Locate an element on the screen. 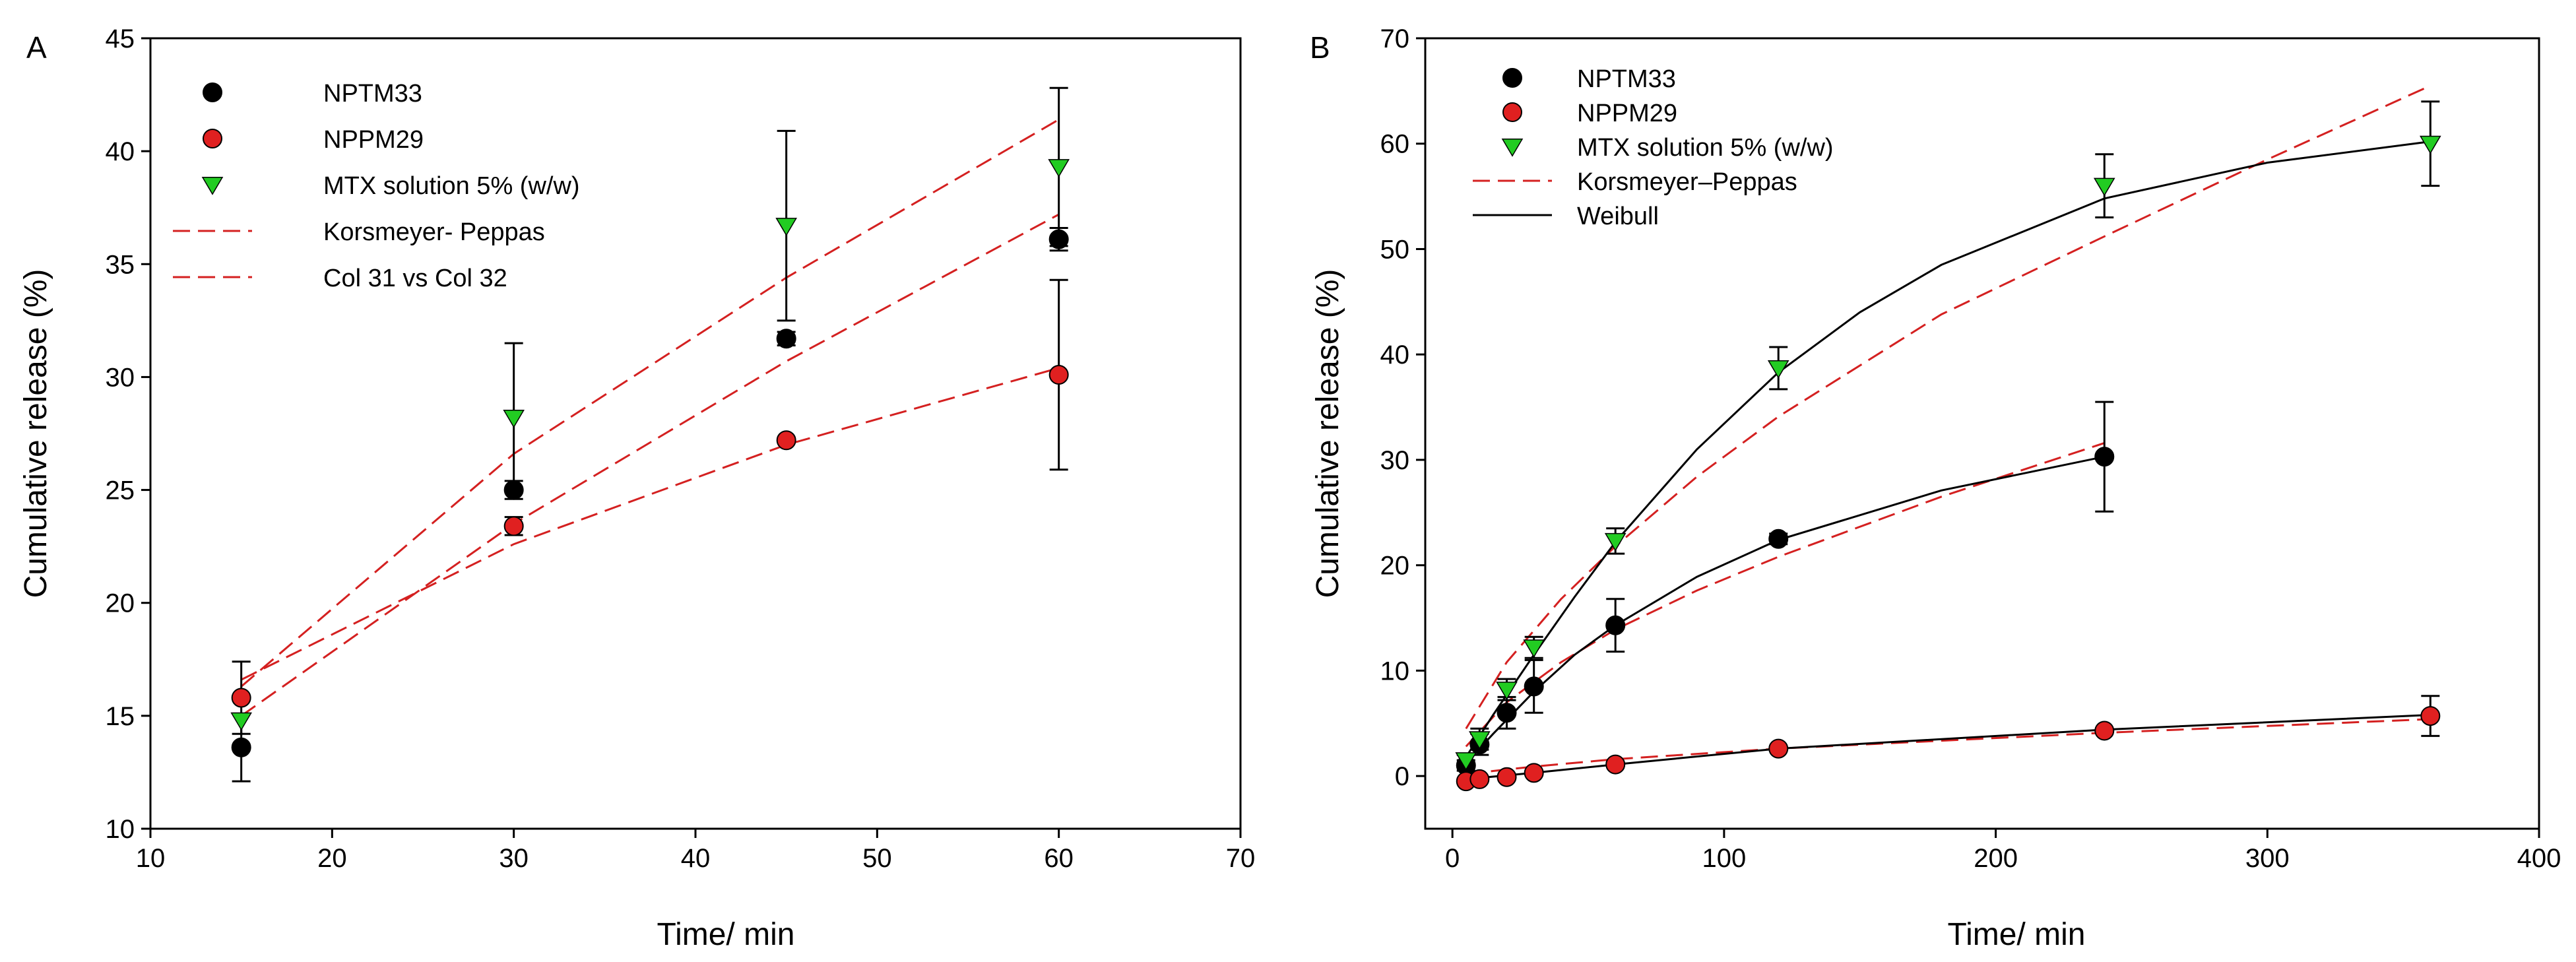 This screenshot has width=2576, height=962. legend-item: Korsmeyer- Peppas is located at coordinates (359, 232).